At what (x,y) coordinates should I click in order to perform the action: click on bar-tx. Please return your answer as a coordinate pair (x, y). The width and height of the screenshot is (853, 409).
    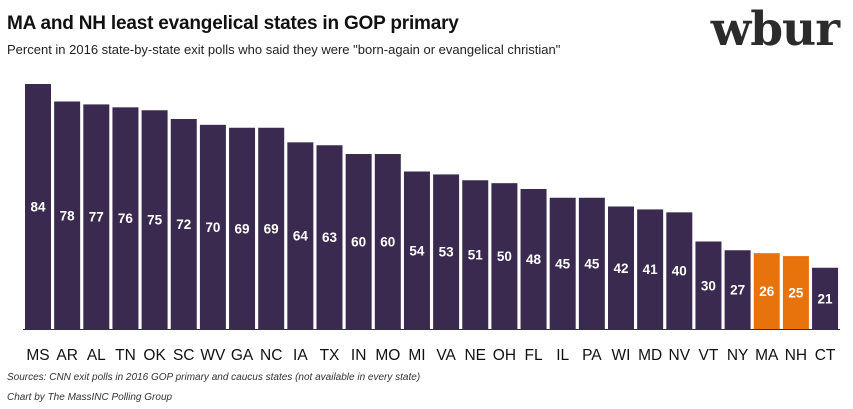
    Looking at the image, I should click on (329, 237).